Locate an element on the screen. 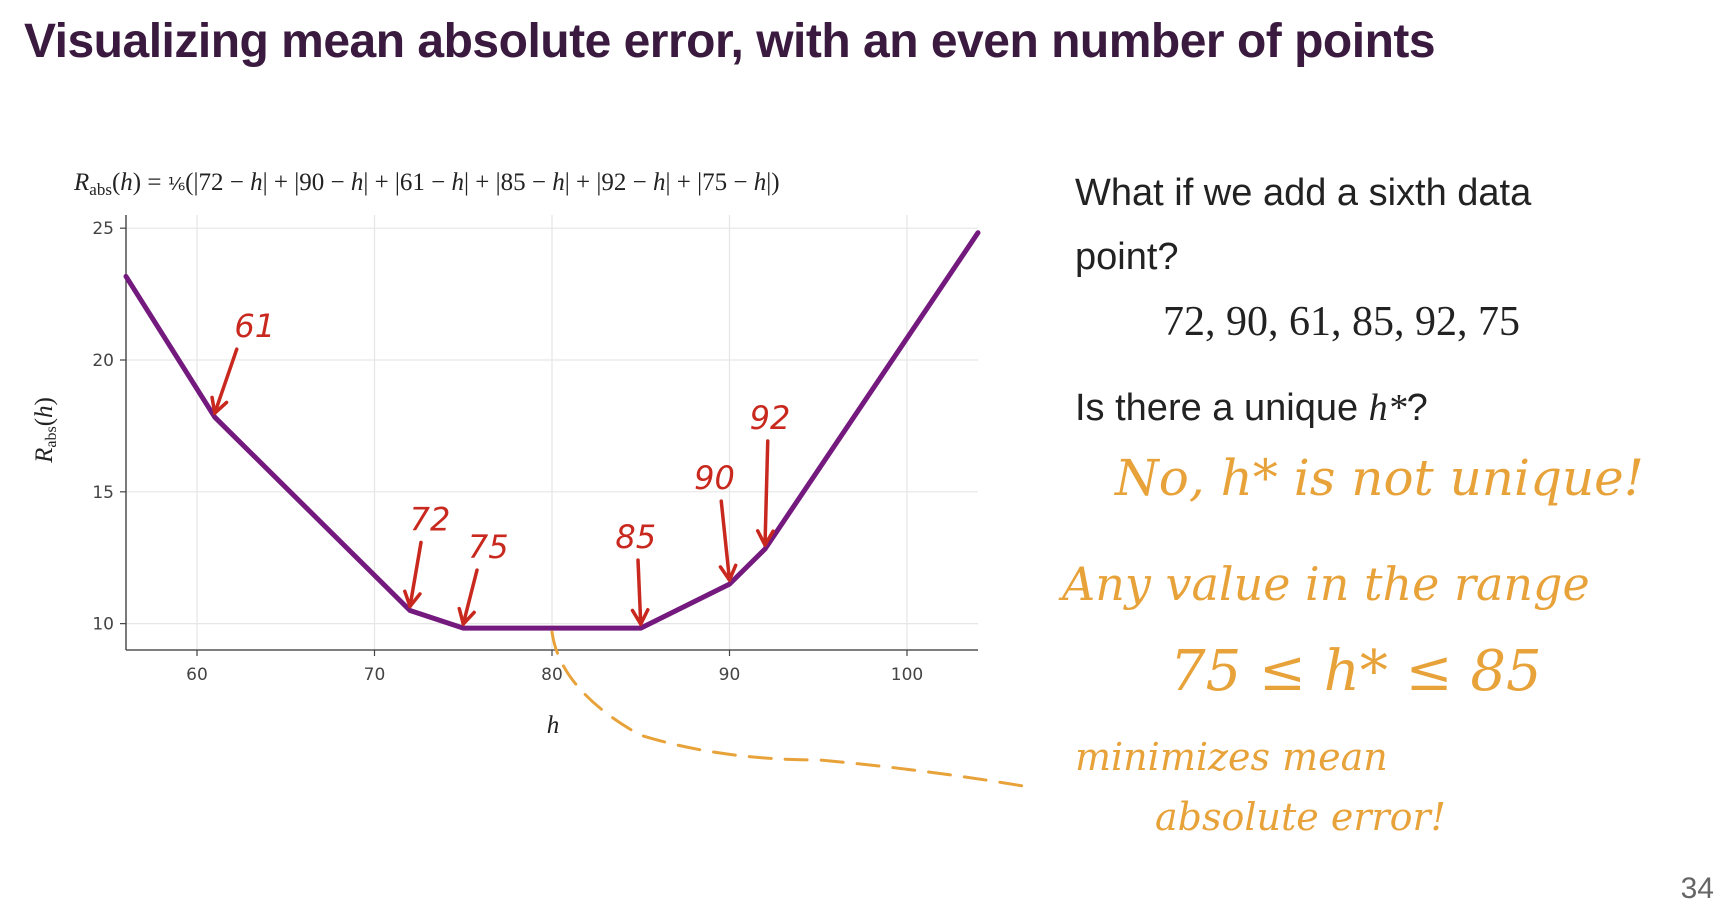 The width and height of the screenshot is (1730, 914). page-number: 34 is located at coordinates (1697, 888).